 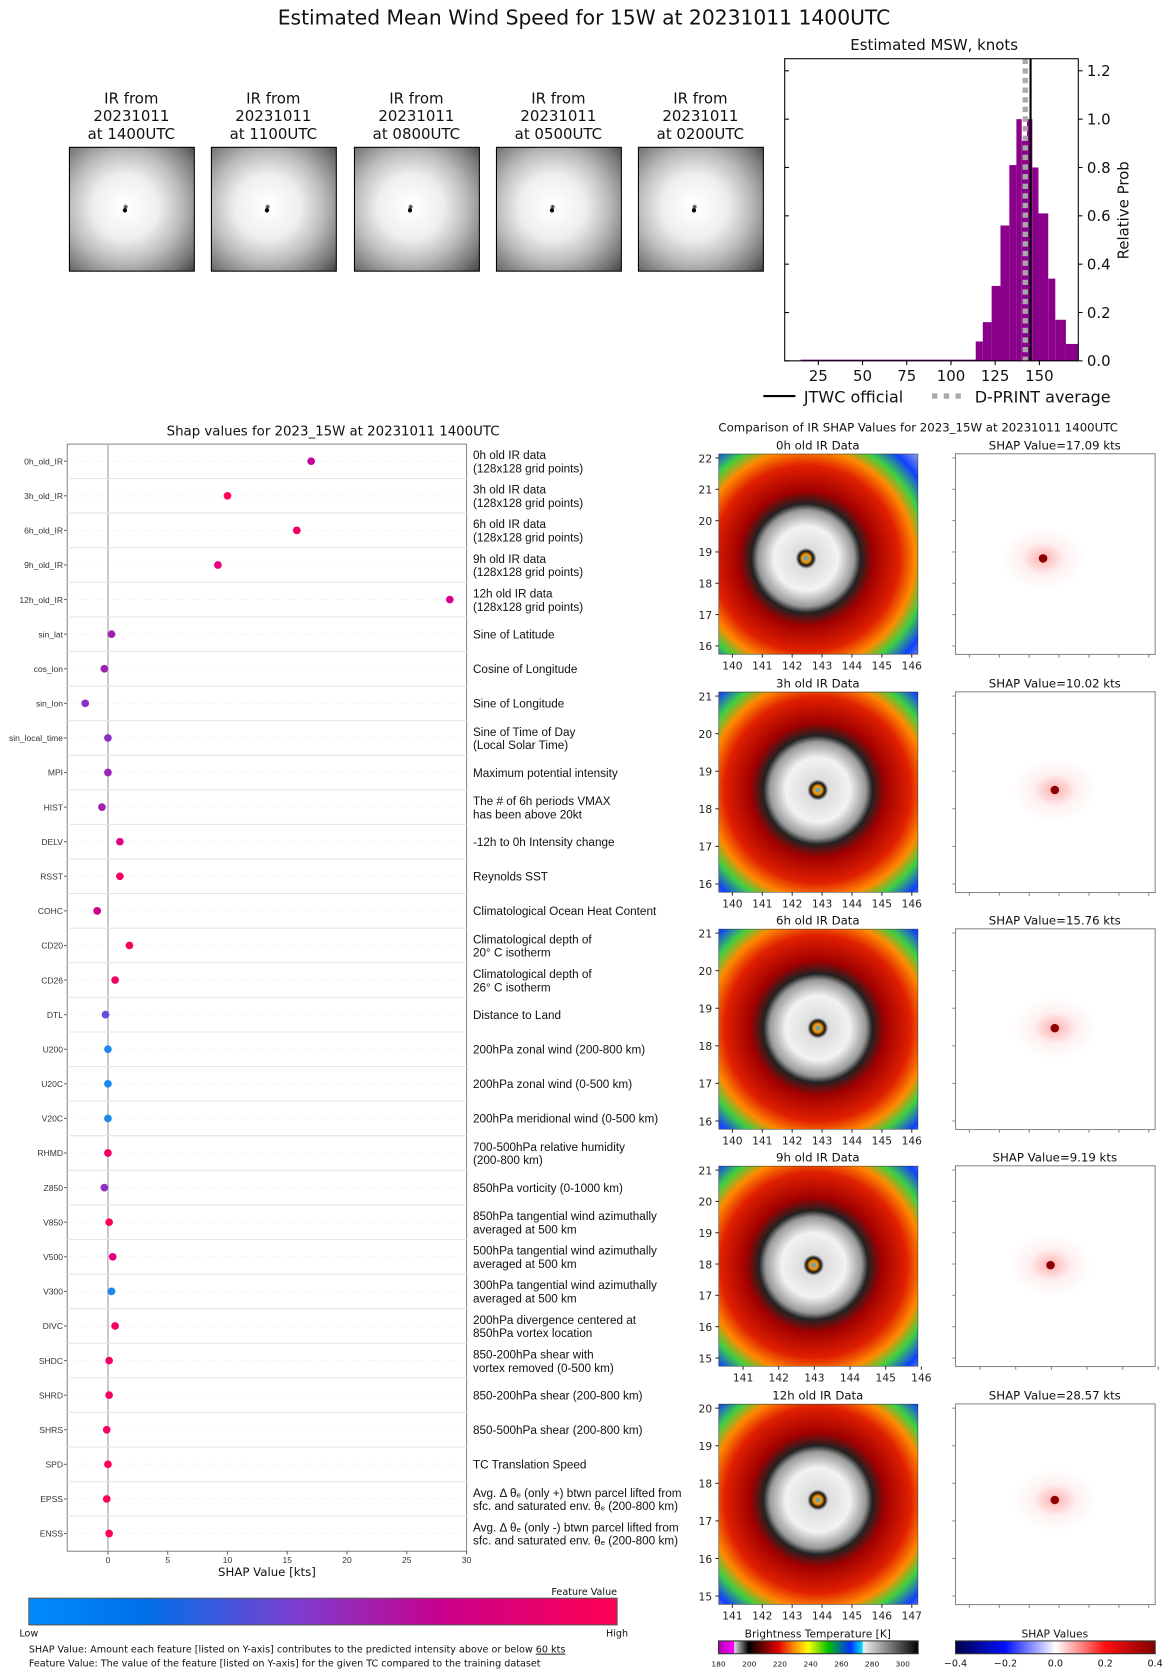 I want to click on shap-cbar-tick-label: 0.2, so click(x=1105, y=1664).